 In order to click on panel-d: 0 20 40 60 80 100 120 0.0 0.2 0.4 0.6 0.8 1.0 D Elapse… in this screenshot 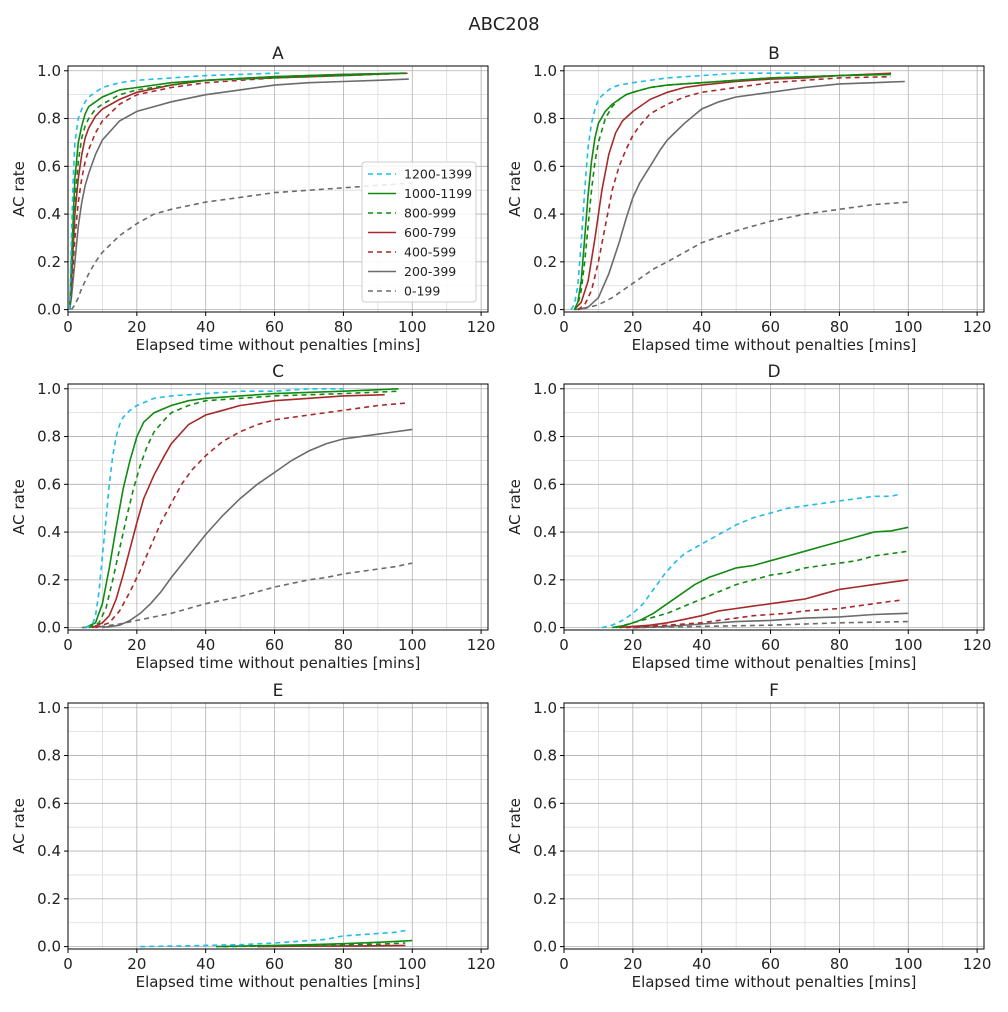, I will do `click(748, 517)`.